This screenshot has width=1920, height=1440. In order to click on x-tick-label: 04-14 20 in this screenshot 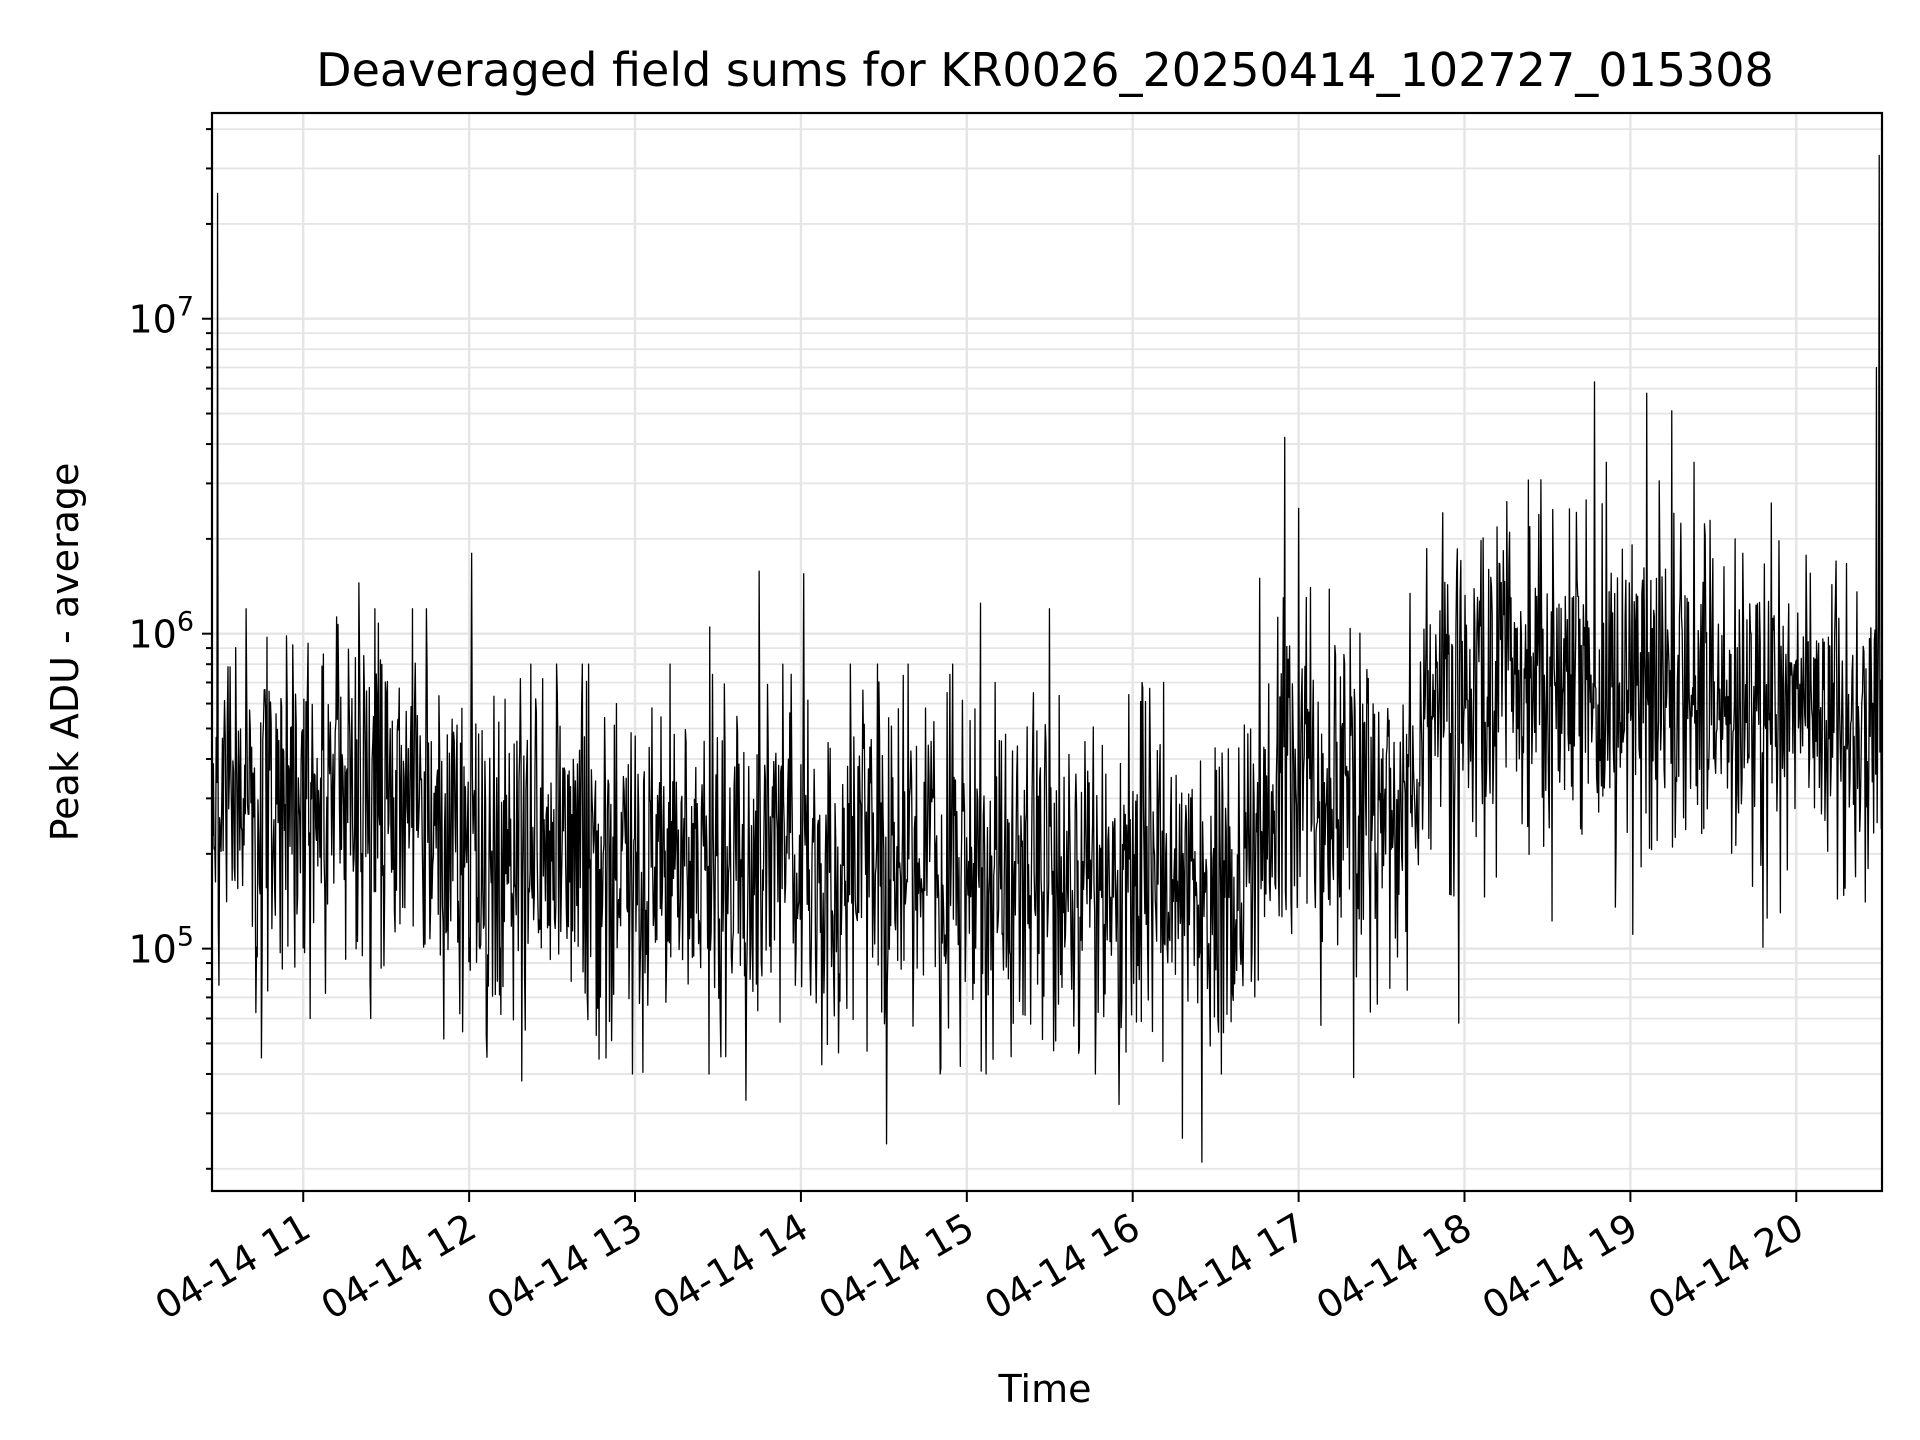, I will do `click(1726, 1267)`.